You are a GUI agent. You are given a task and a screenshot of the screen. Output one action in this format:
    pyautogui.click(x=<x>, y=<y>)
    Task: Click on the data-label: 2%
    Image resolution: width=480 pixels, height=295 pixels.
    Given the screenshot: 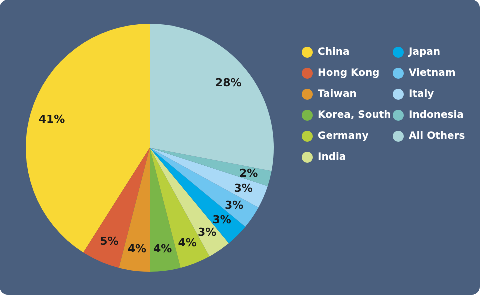 What is the action you would take?
    pyautogui.click(x=248, y=173)
    